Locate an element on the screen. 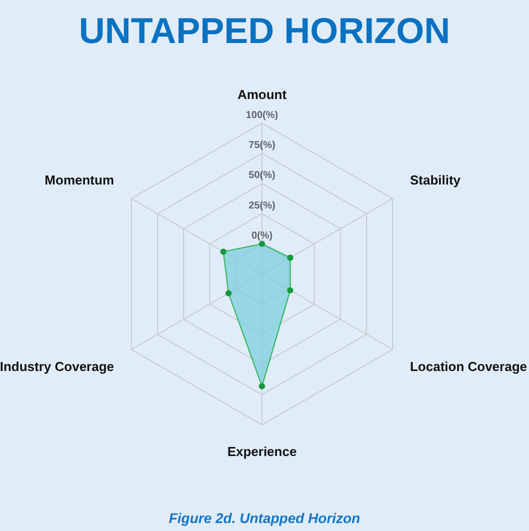  y-tick-label: 0(%) is located at coordinates (262, 236).